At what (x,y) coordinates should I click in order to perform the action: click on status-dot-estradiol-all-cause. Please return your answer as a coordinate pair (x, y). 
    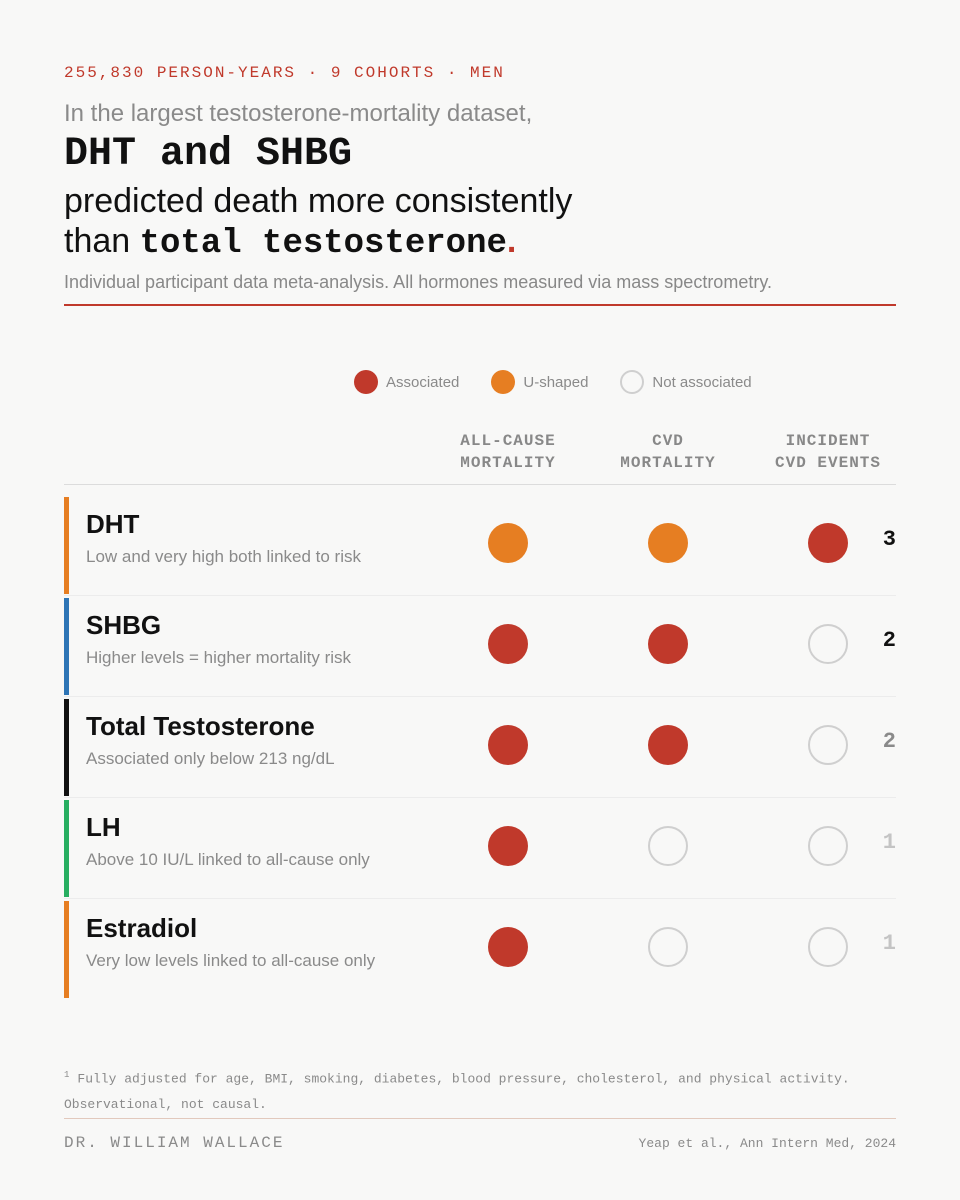
    Looking at the image, I should click on (508, 947).